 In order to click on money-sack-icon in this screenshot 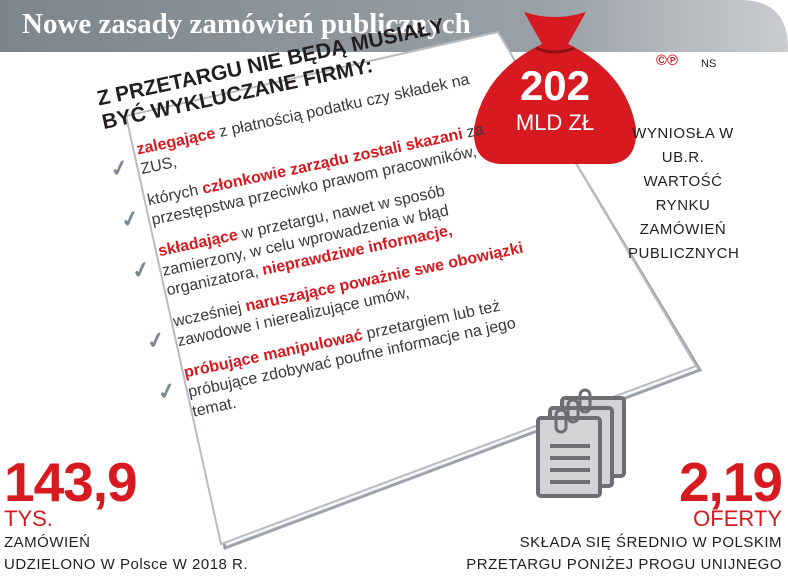, I will do `click(555, 88)`.